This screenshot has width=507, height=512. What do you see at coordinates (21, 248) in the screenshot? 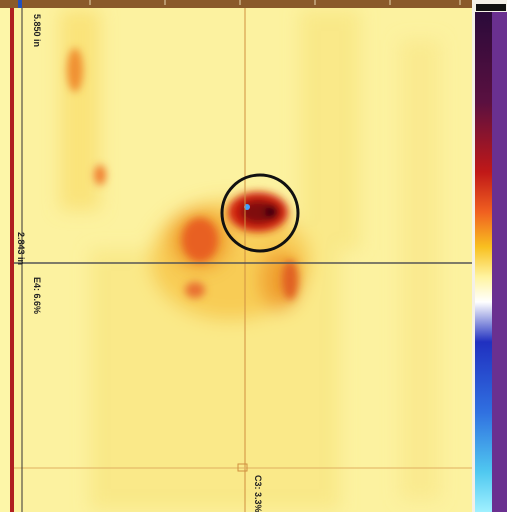
I see `position-label: 2.843 in` at bounding box center [21, 248].